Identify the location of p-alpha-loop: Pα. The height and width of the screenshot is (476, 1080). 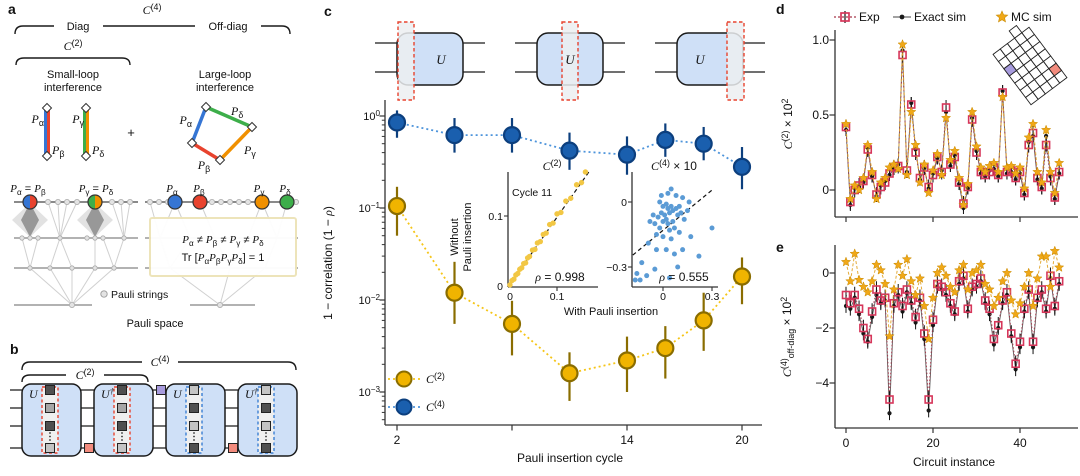
(185, 121).